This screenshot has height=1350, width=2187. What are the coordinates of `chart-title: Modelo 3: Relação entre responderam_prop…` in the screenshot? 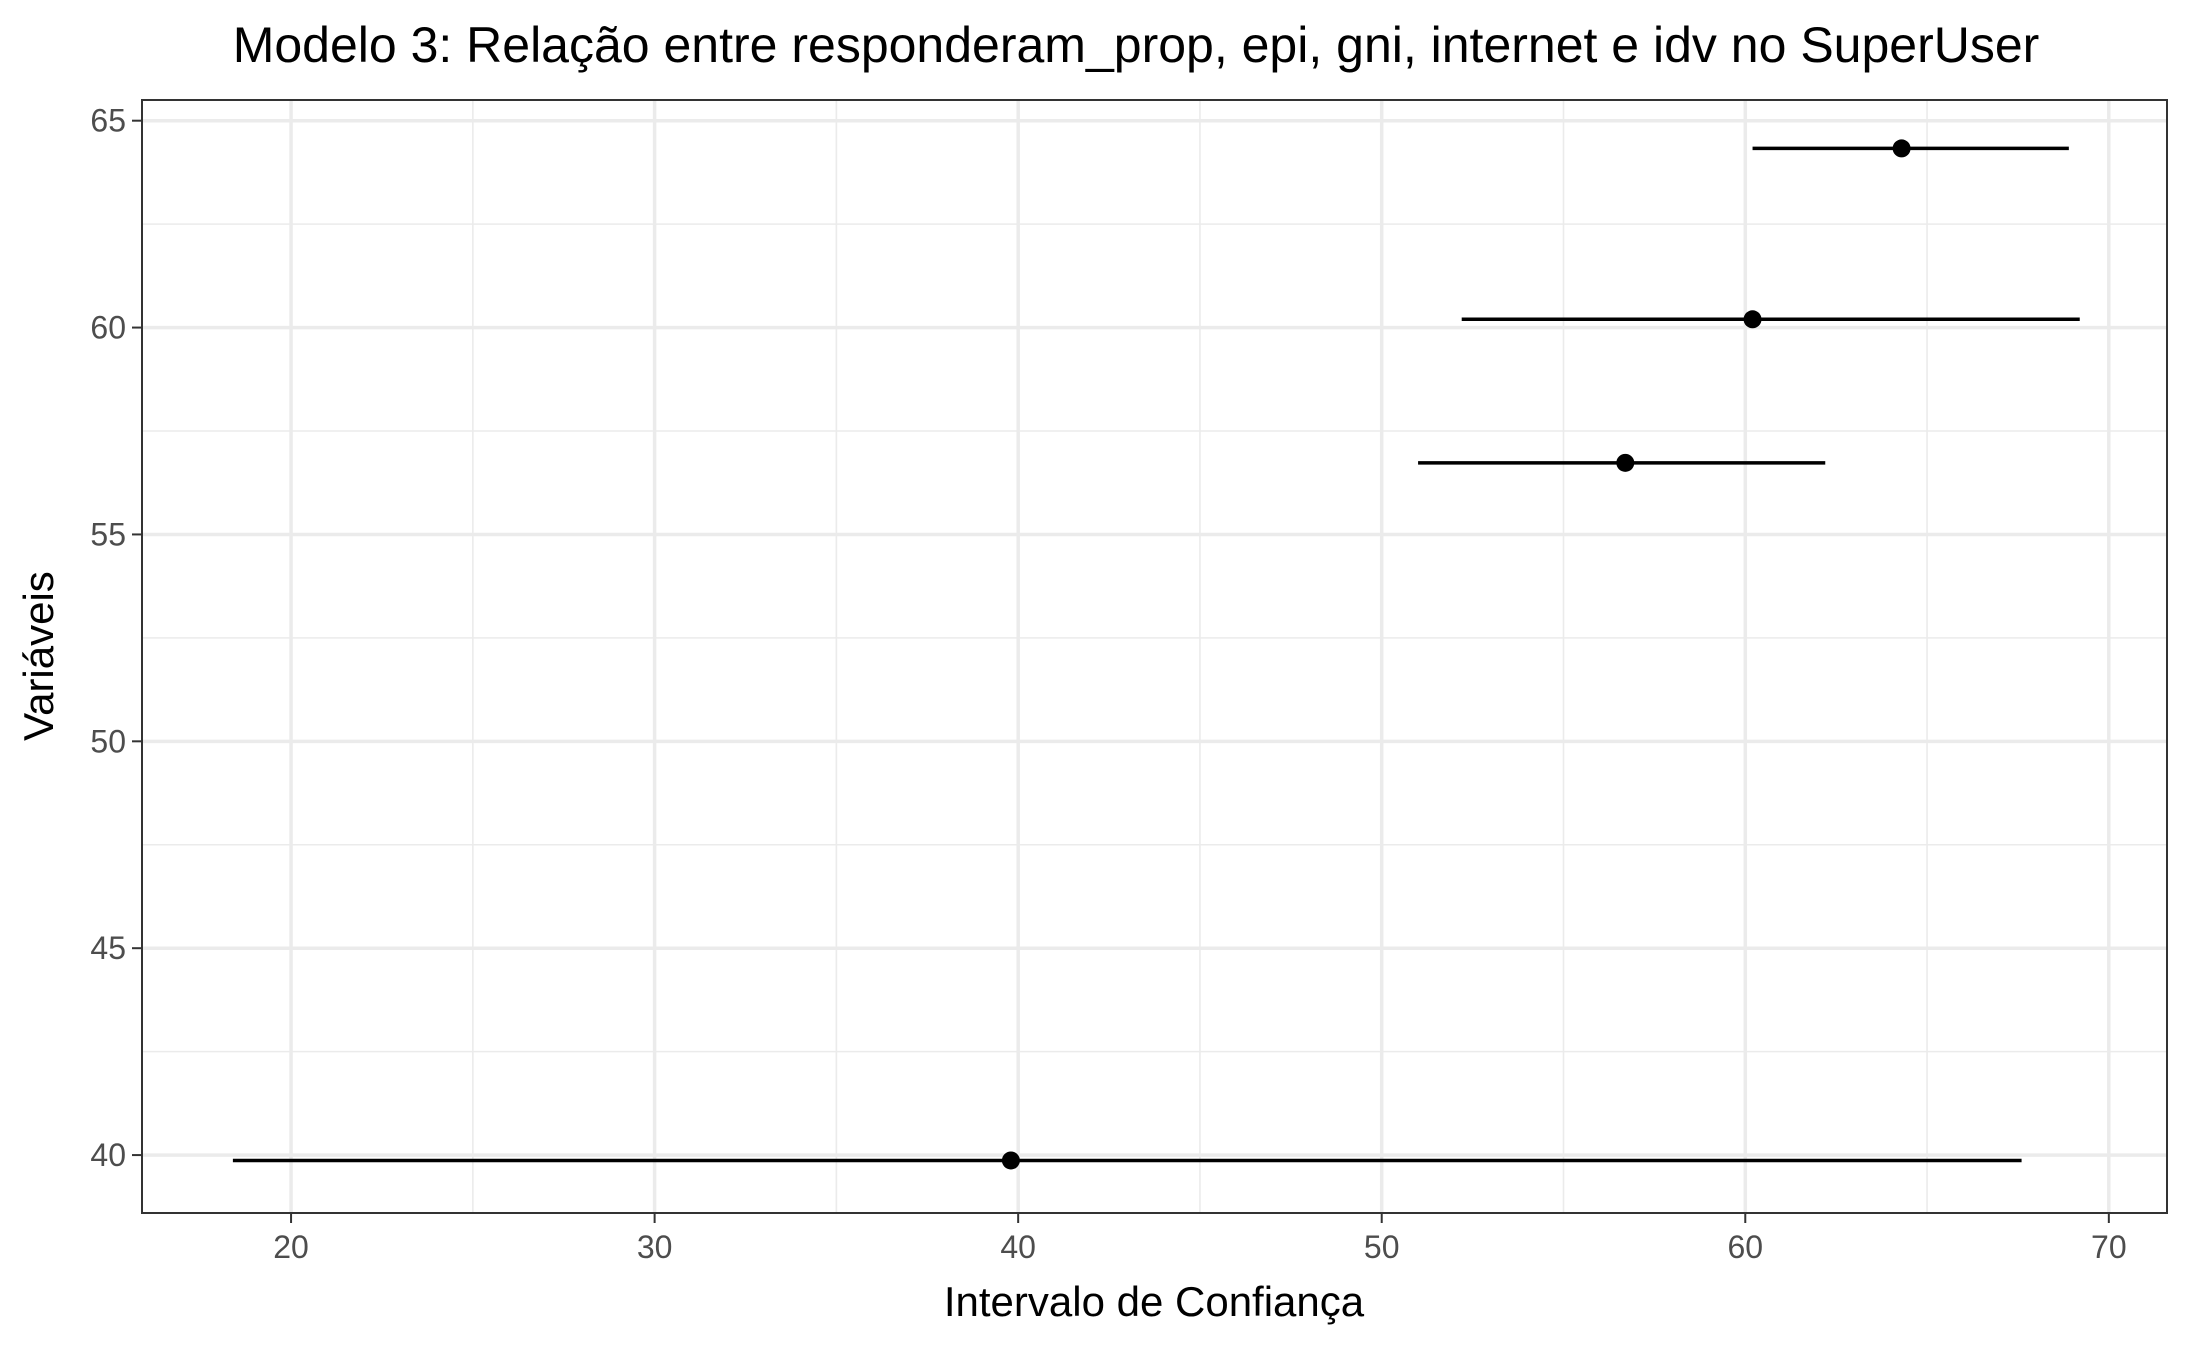 It's located at (1136, 45).